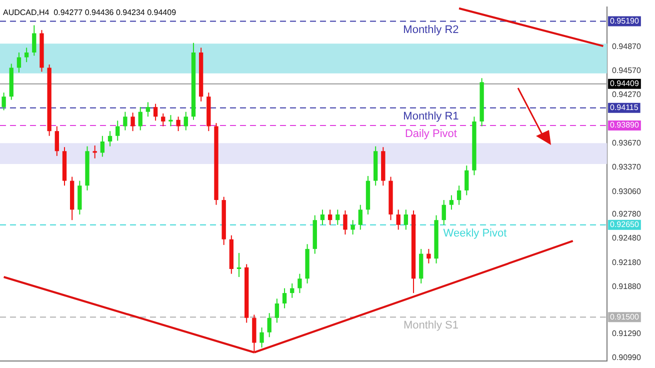 The width and height of the screenshot is (655, 368). Describe the element at coordinates (625, 83) in the screenshot. I see `annotation: 0.94409` at that location.